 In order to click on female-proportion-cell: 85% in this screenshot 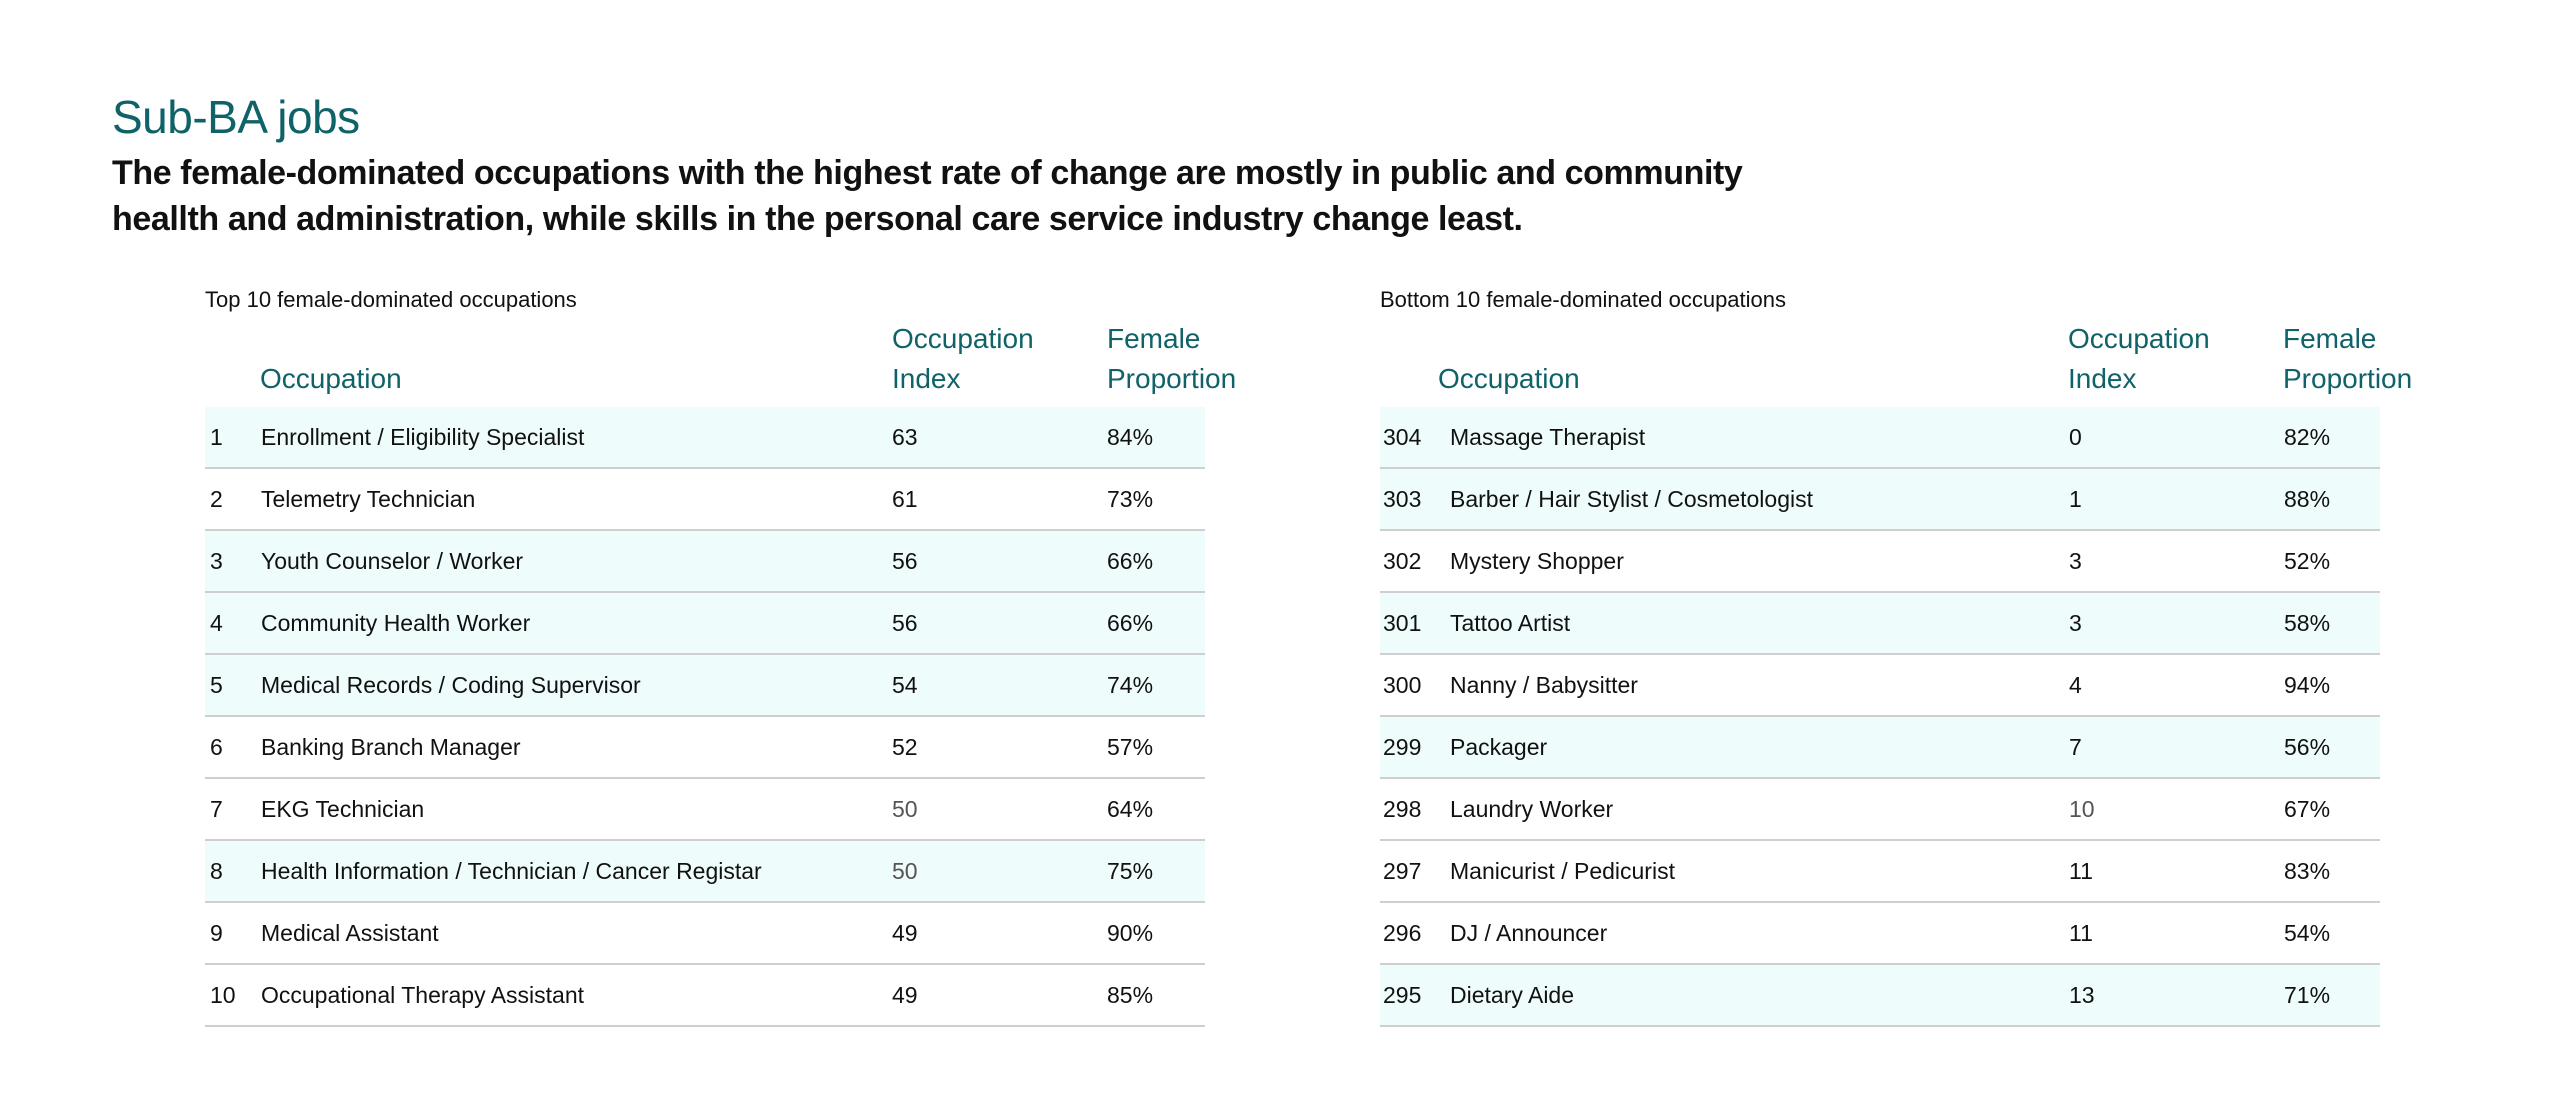, I will do `click(1130, 995)`.